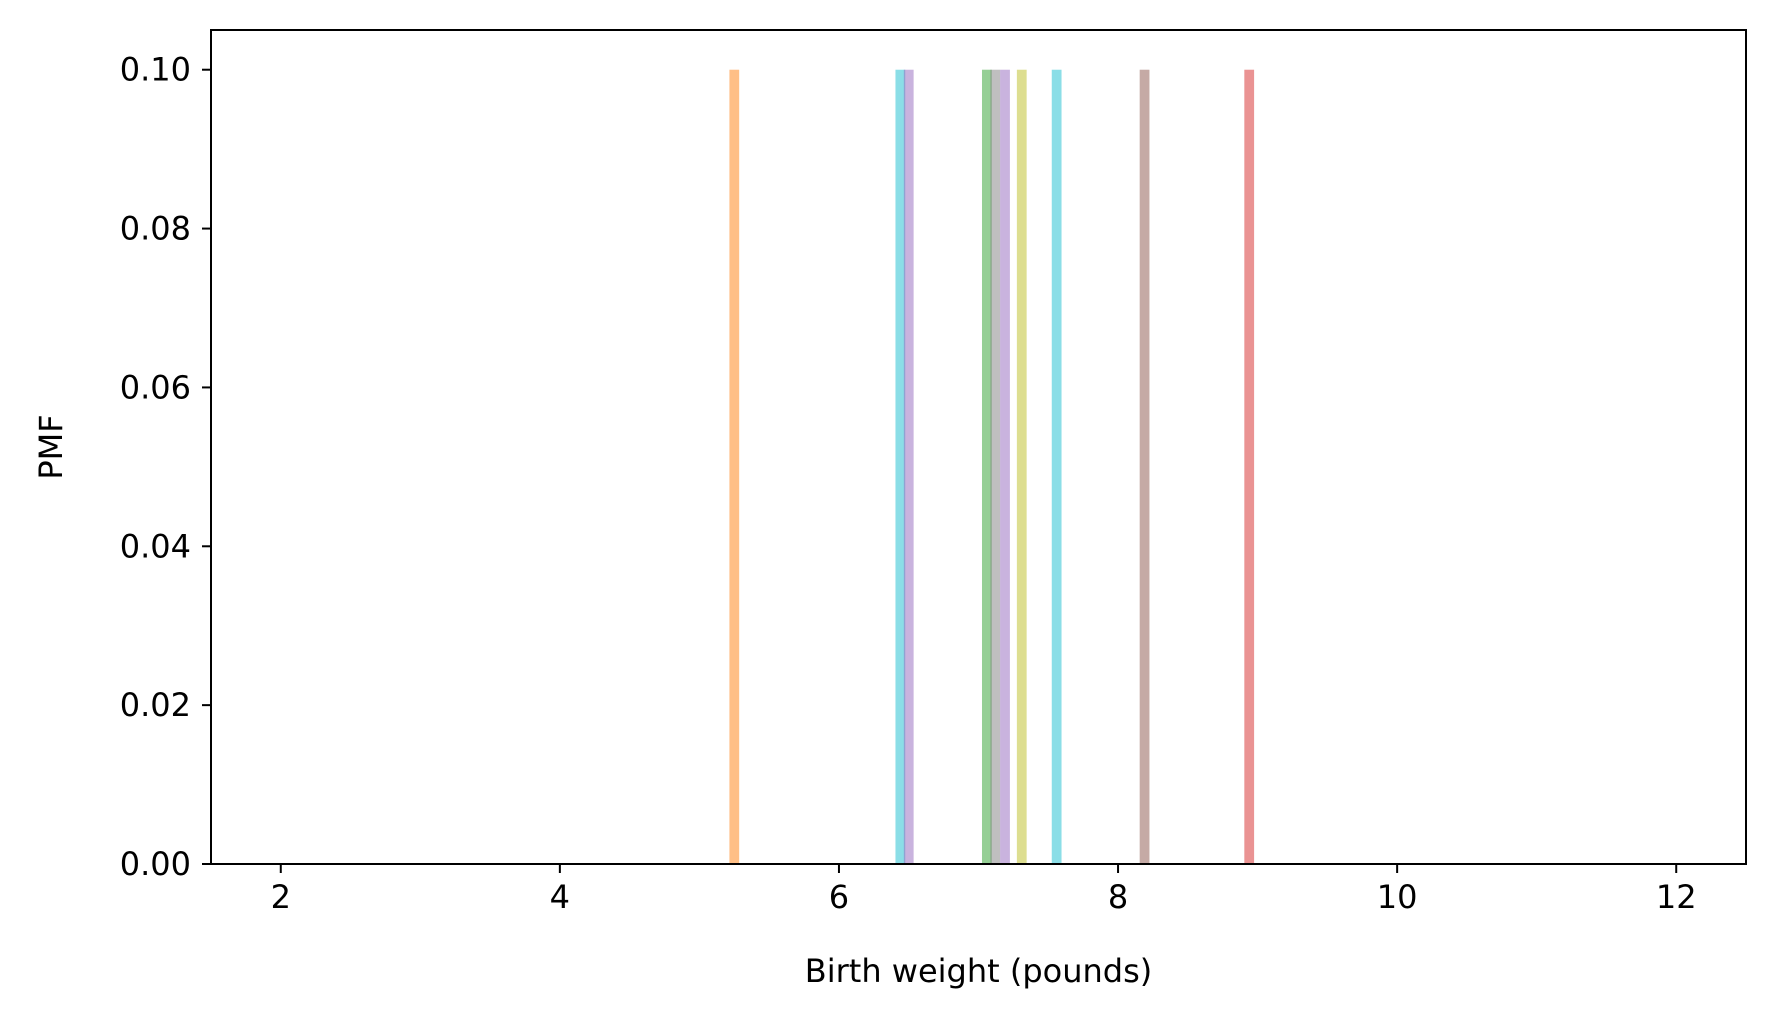  Describe the element at coordinates (978, 971) in the screenshot. I see `x-axis-label: Birth weight (pounds)` at that location.